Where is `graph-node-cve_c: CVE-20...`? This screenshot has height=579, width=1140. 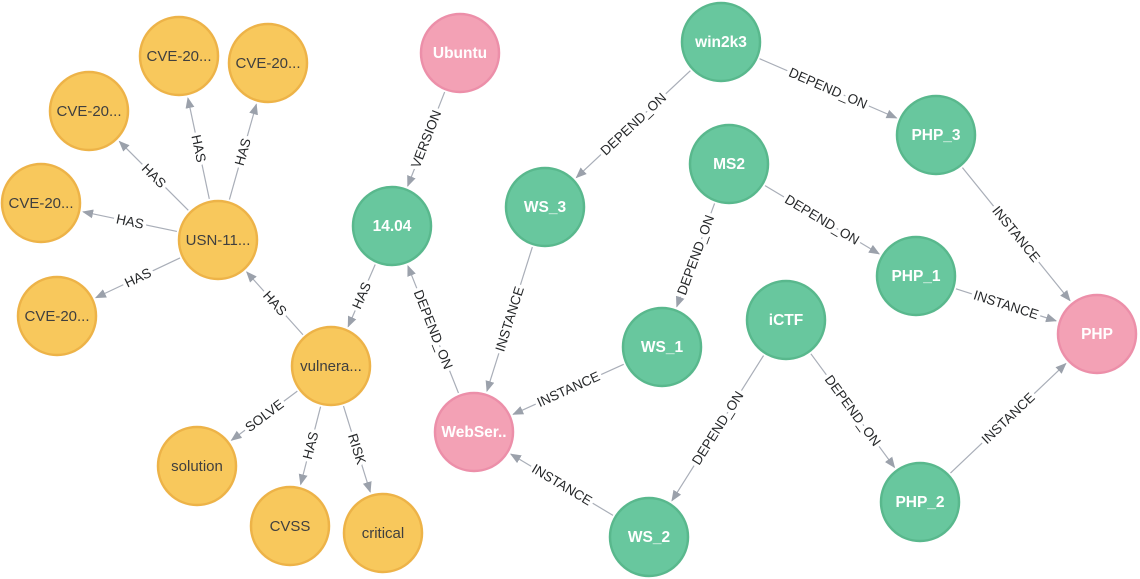
graph-node-cve_c: CVE-20... is located at coordinates (89, 111).